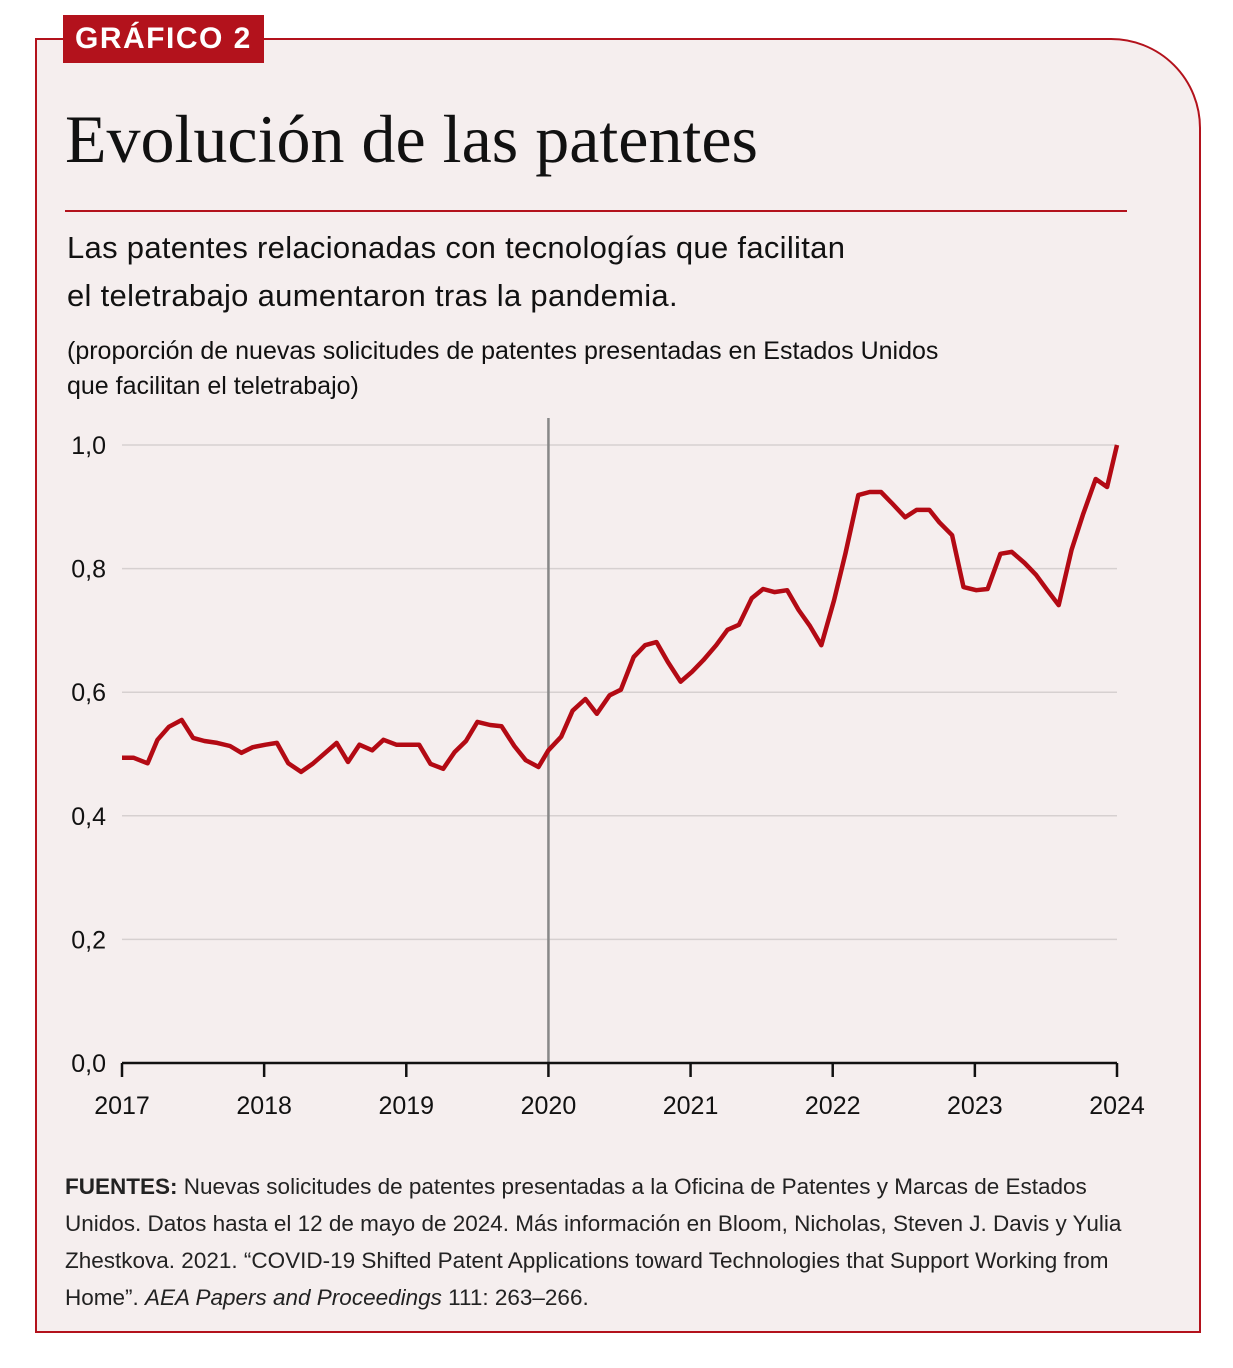 The image size is (1233, 1368). I want to click on y-label: que facilitan el teletrabajo), so click(213, 386).